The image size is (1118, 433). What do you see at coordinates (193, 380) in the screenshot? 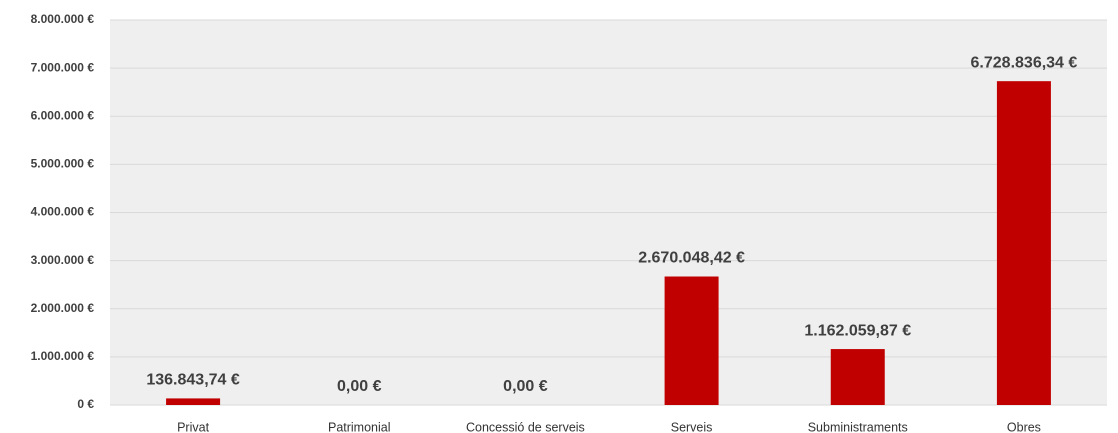
I see `value-label: 136.843,74 €` at bounding box center [193, 380].